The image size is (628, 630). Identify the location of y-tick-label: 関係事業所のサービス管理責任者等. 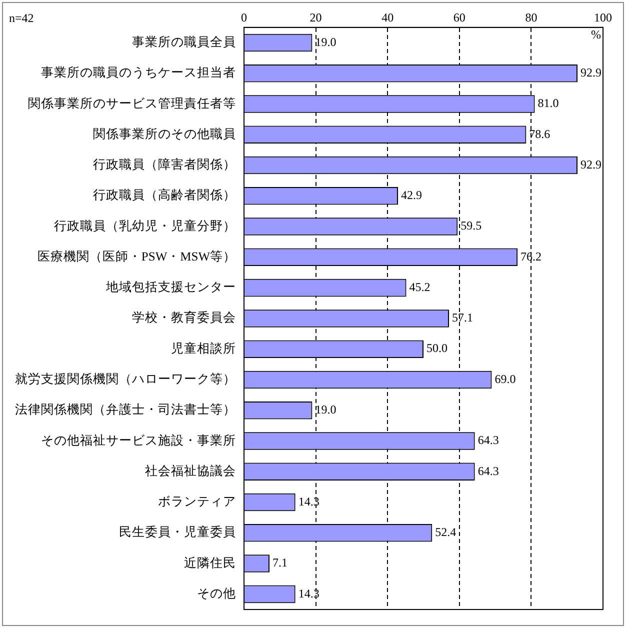
(132, 103).